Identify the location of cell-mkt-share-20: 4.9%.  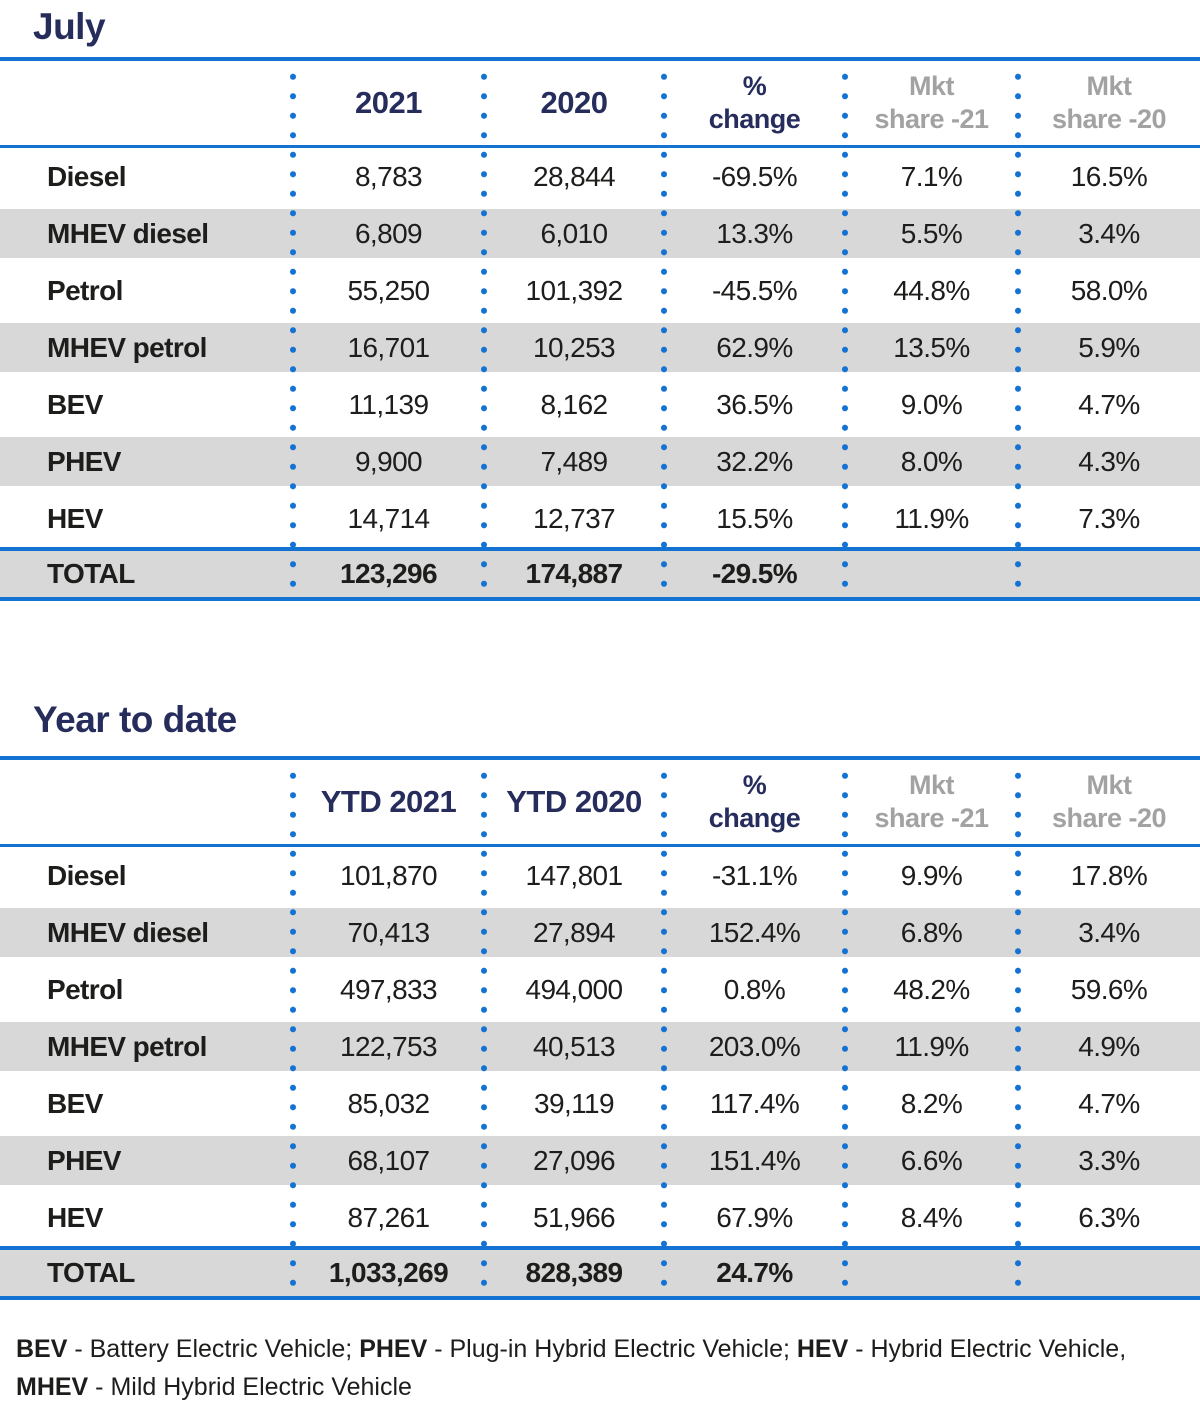
(1109, 1046).